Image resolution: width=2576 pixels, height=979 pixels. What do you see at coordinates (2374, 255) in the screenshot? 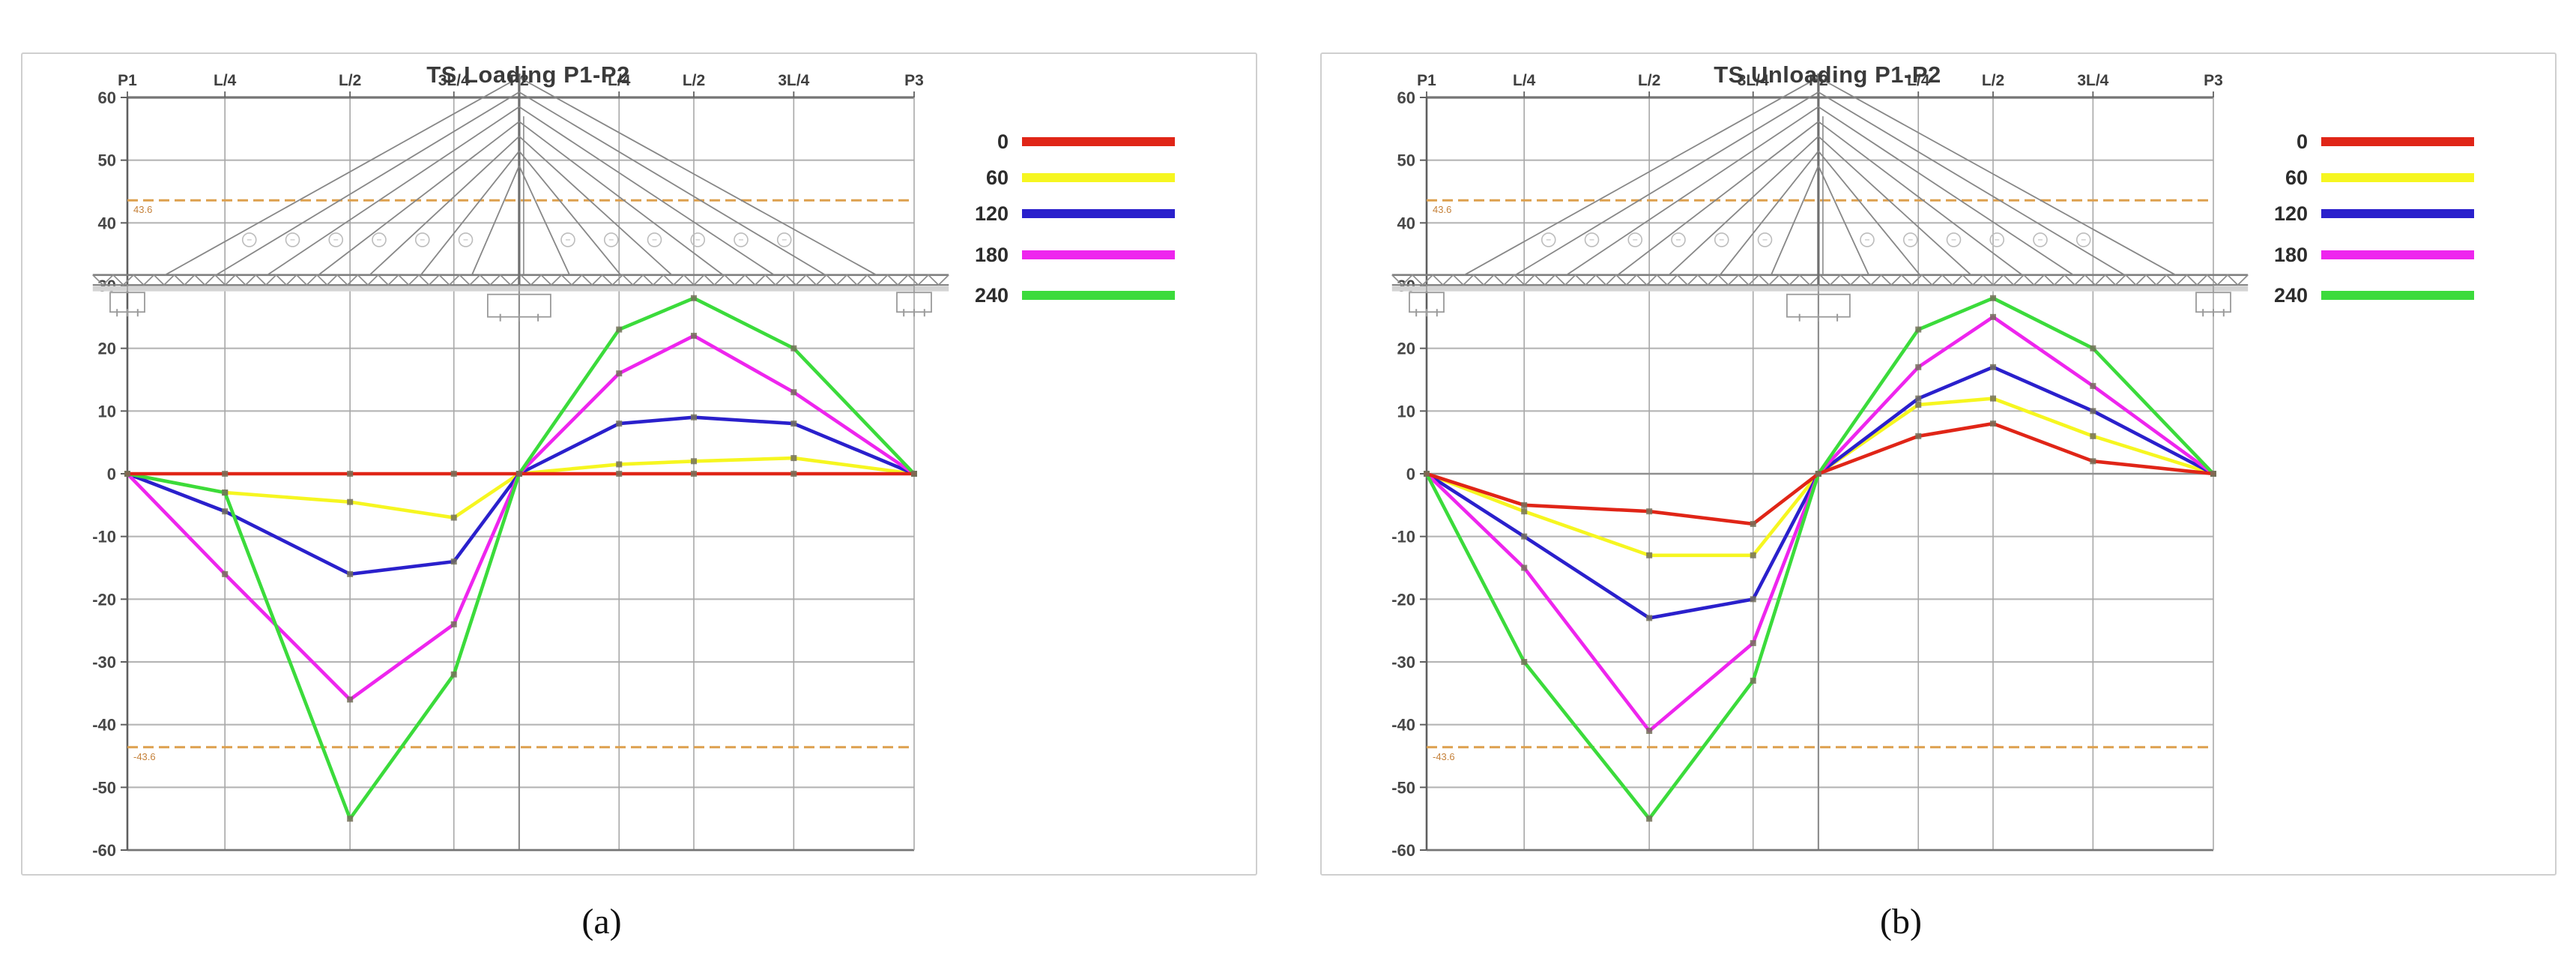
I see `legend-item-180: 180` at bounding box center [2374, 255].